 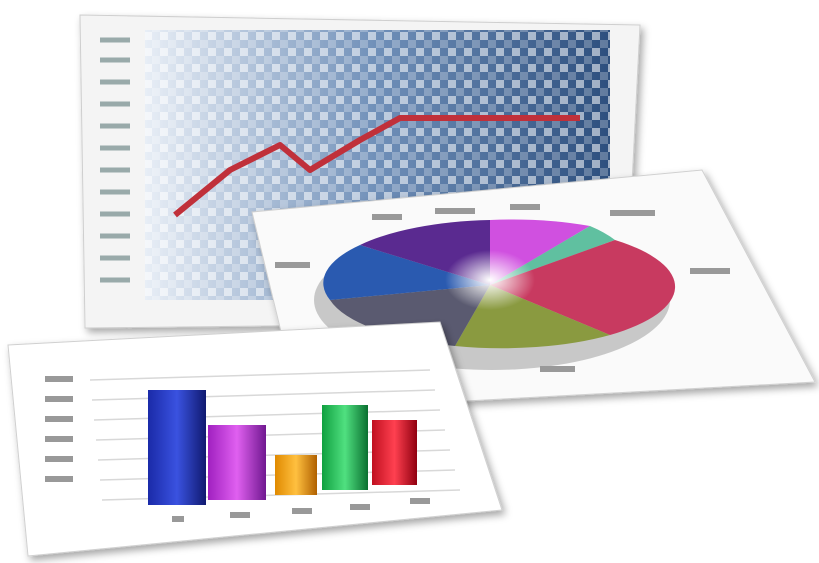 I want to click on x-label-blurs, so click(x=301, y=510).